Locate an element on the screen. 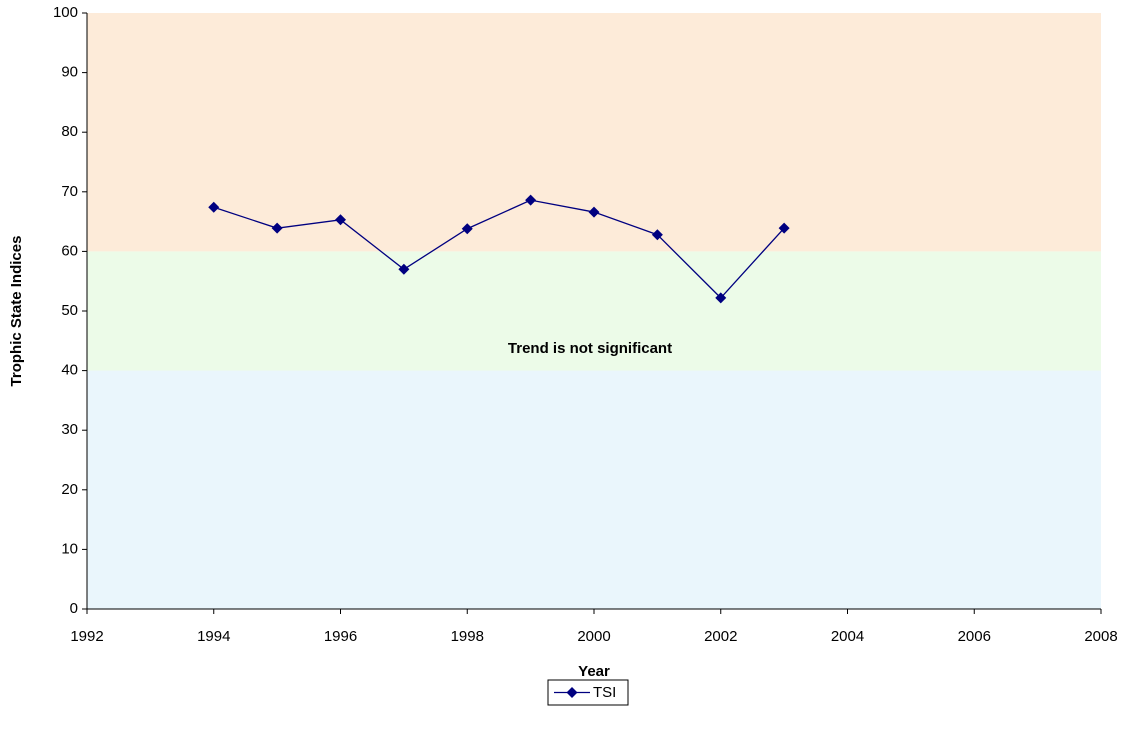  x-axis-title: Year is located at coordinates (594, 671).